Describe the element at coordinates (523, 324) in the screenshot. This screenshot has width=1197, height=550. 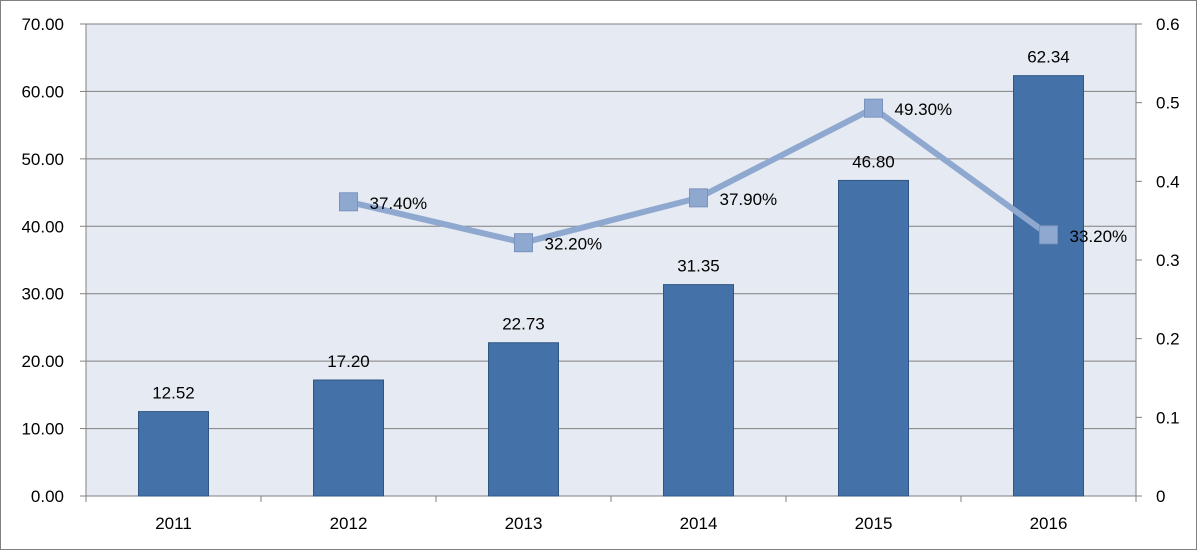
I see `bar-value-label: 22.73` at that location.